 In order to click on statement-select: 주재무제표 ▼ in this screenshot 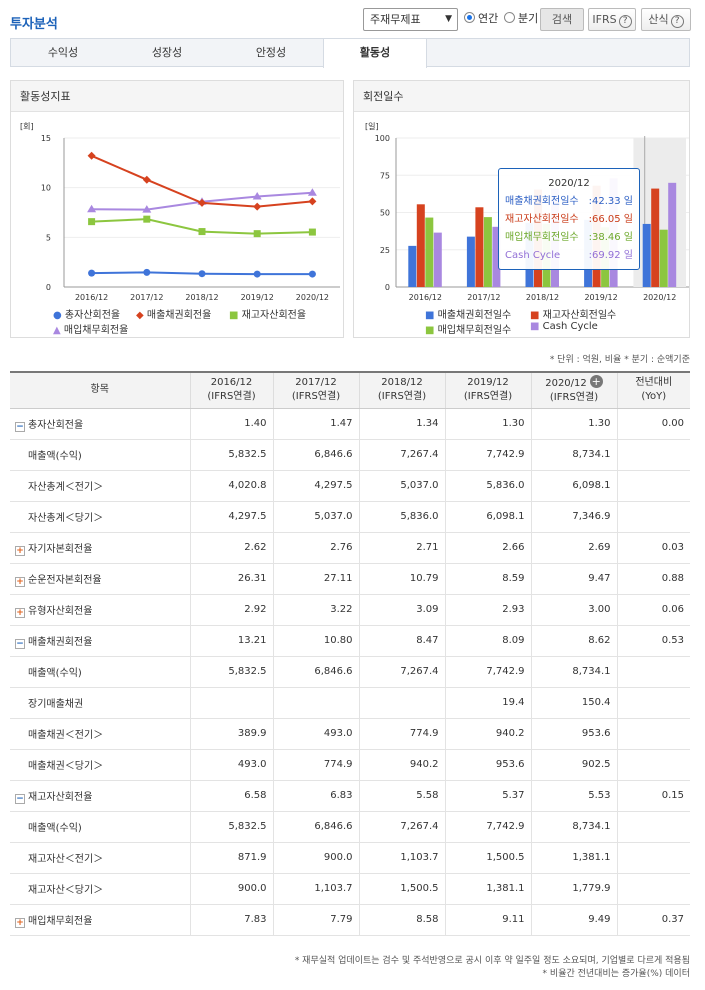, I will do `click(410, 19)`.